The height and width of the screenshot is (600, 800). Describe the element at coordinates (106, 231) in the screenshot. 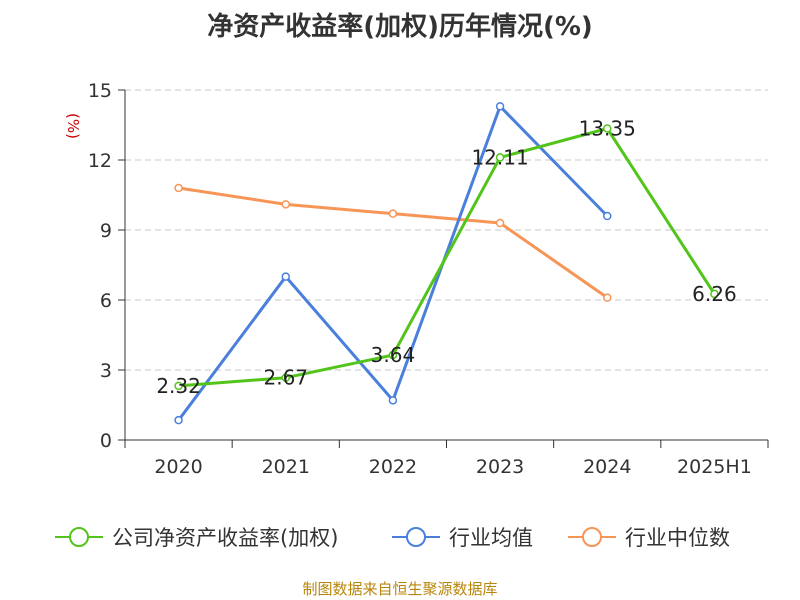

I see `y-tick-label: 9` at that location.